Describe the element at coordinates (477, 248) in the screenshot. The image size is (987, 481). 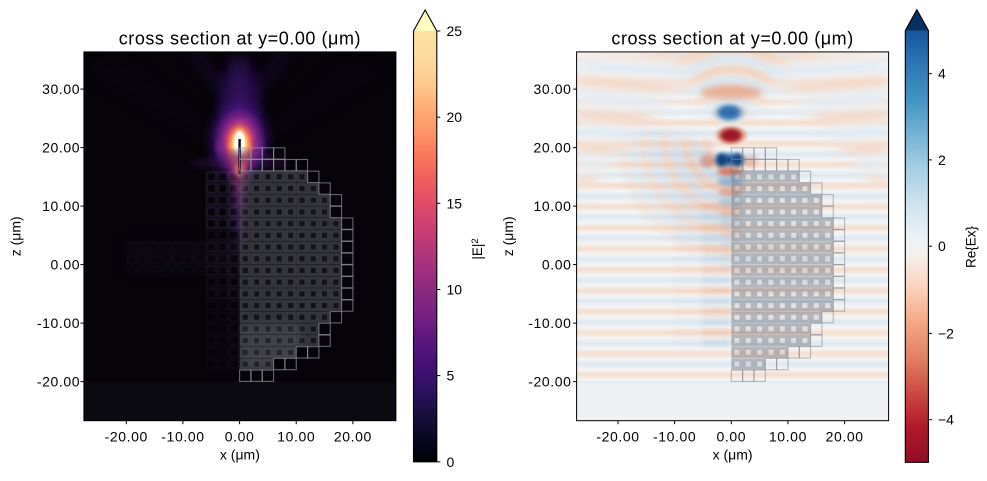
I see `svg-text: |E|2` at that location.